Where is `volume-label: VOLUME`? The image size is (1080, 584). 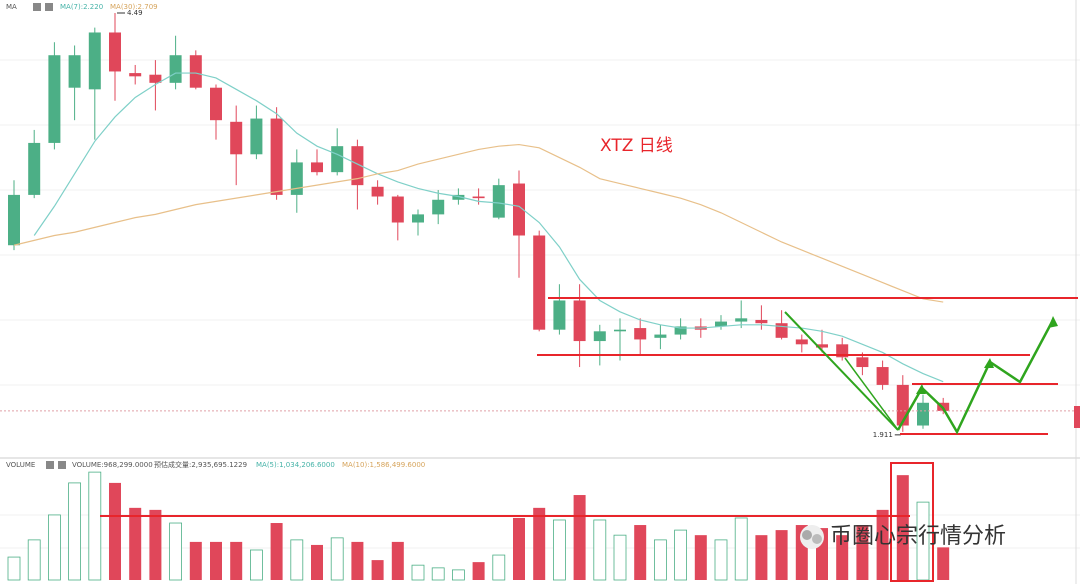
volume-label: VOLUME is located at coordinates (20, 465).